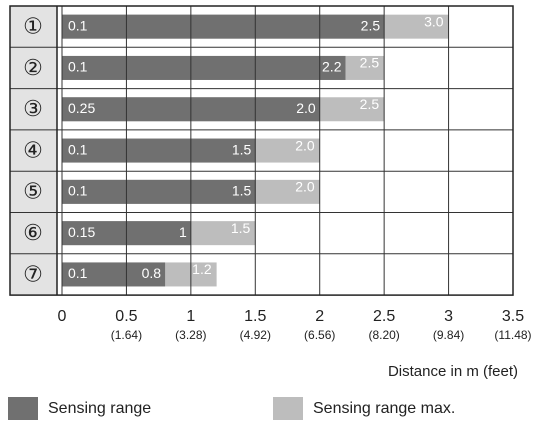  What do you see at coordinates (190, 335) in the screenshot?
I see `x-tick-sublabel: (3.28)` at bounding box center [190, 335].